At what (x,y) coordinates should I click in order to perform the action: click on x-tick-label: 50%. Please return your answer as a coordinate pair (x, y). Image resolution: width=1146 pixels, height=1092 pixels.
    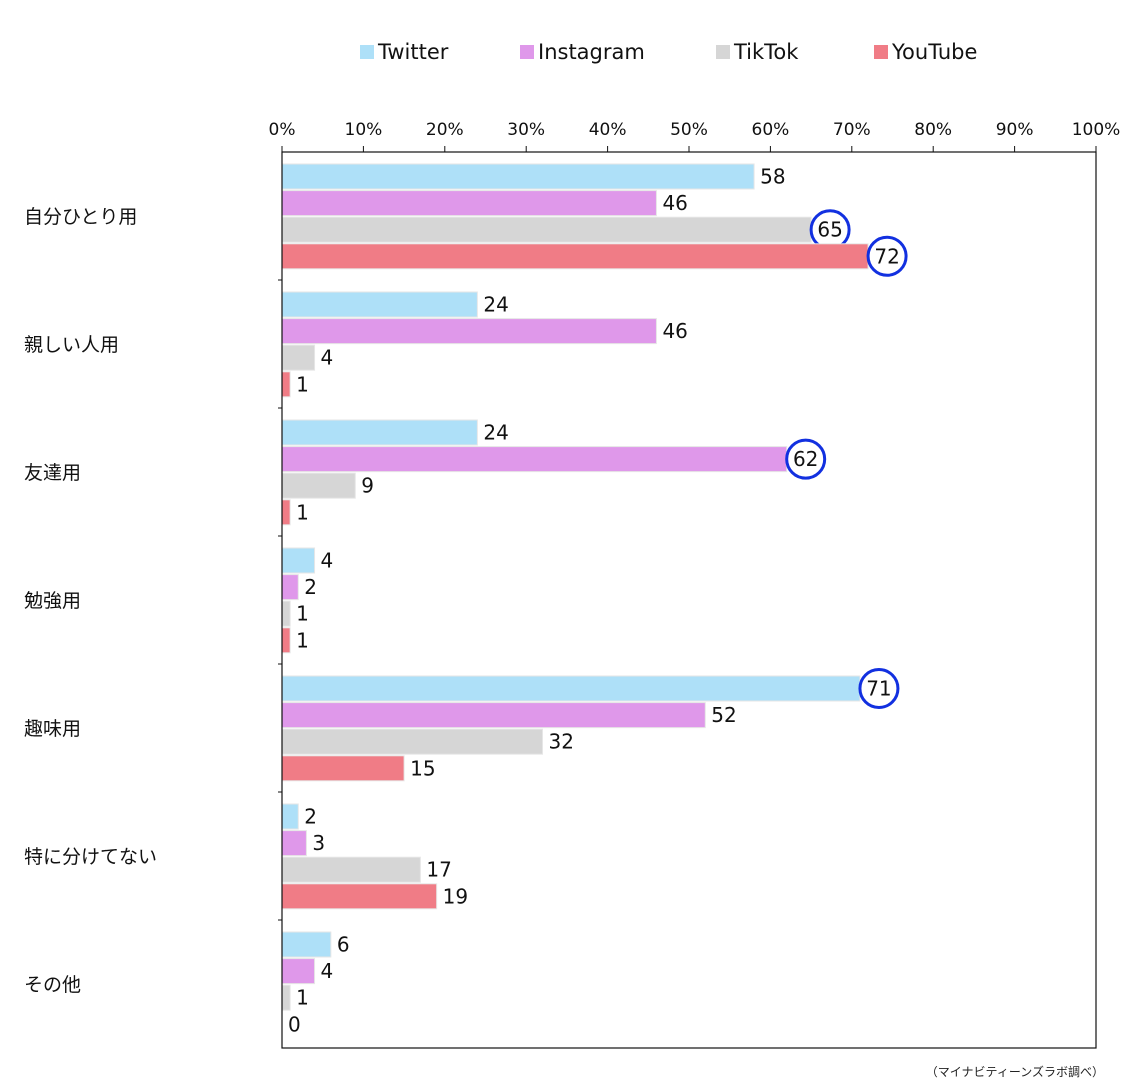
    Looking at the image, I should click on (689, 130).